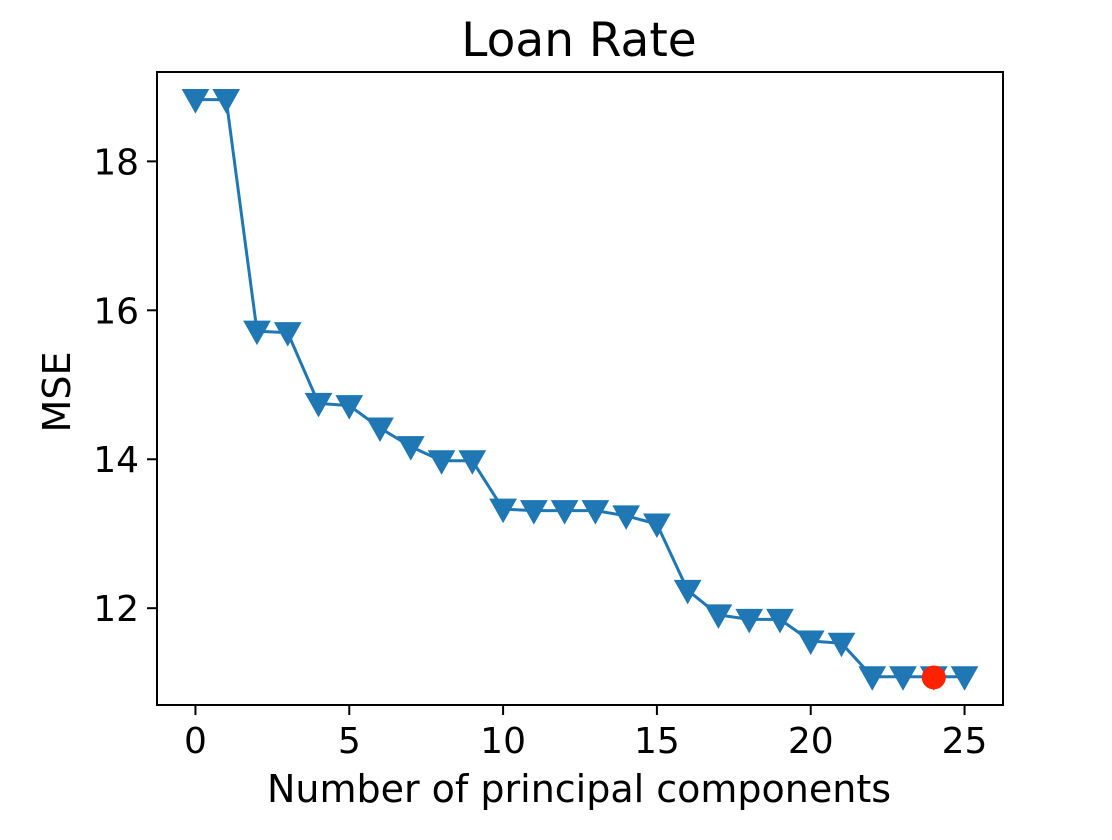  Describe the element at coordinates (811, 741) in the screenshot. I see `x-tick-label: 20` at that location.